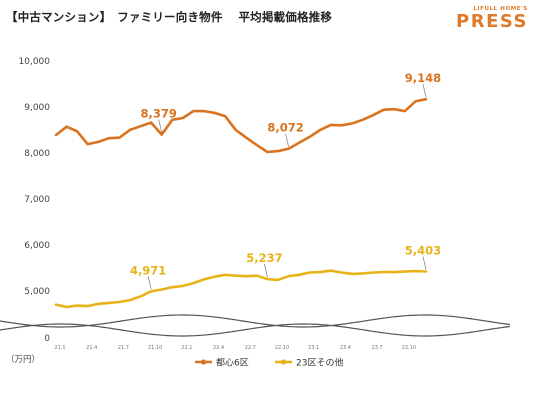 This screenshot has width=536, height=402. What do you see at coordinates (35, 62) in the screenshot?
I see `y-tick-label: 10,000` at bounding box center [35, 62].